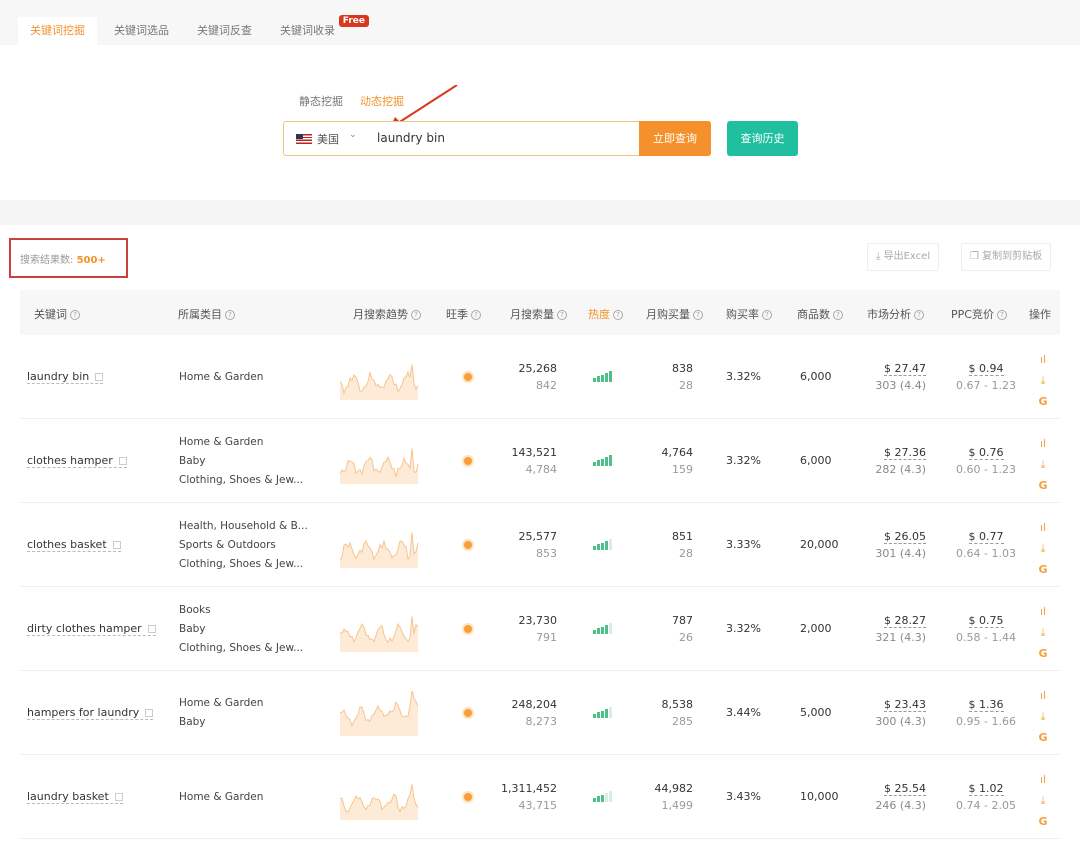 This screenshot has height=843, width=1080. I want to click on history-button: 查询历史, so click(762, 138).